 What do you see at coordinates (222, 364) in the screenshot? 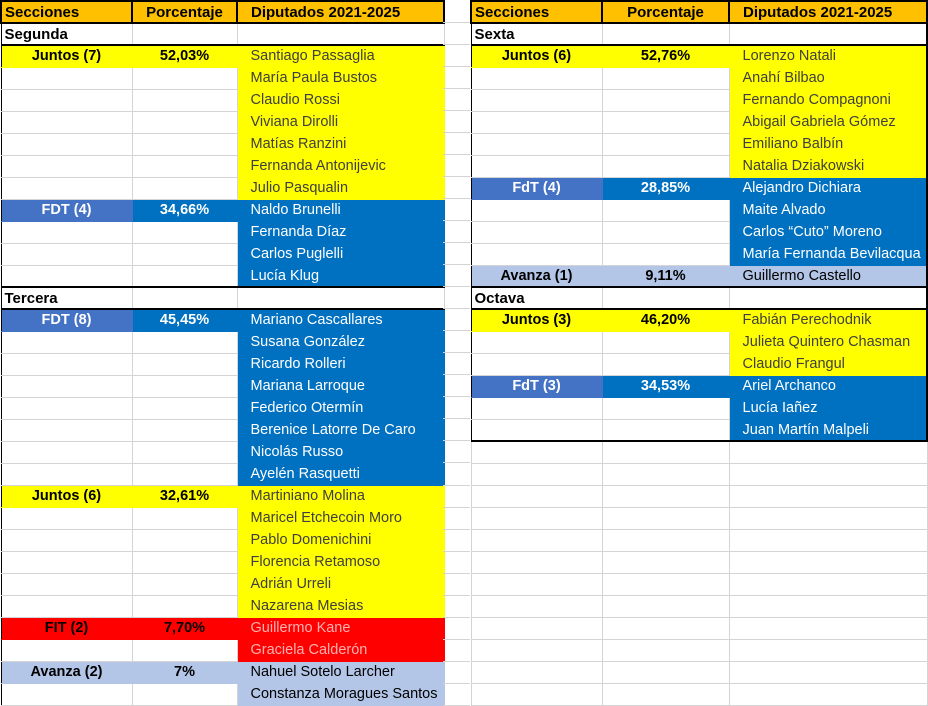
I see `table-row: Ricardo Rolleri` at bounding box center [222, 364].